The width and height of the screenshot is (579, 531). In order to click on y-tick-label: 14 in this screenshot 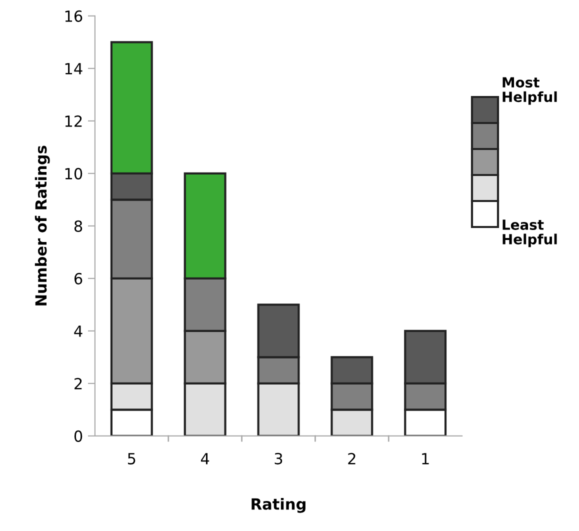, I will do `click(73, 68)`.